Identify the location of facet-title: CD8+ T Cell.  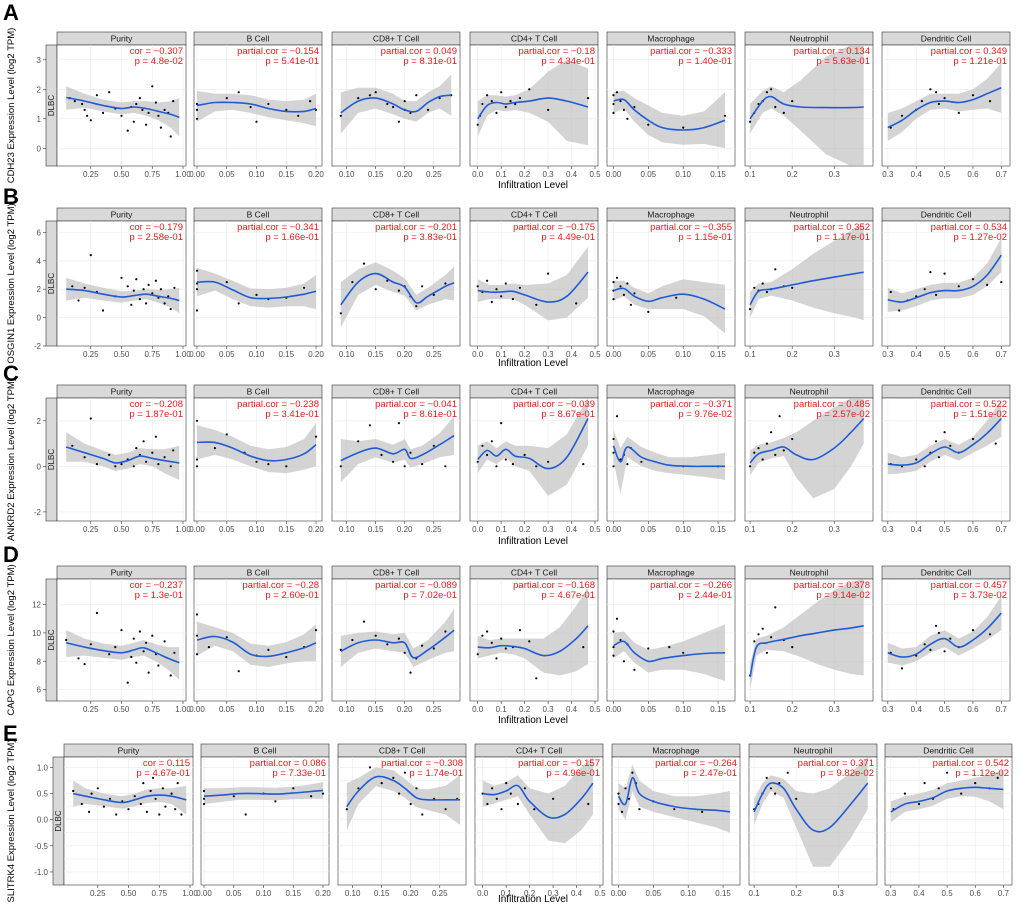
(396, 39).